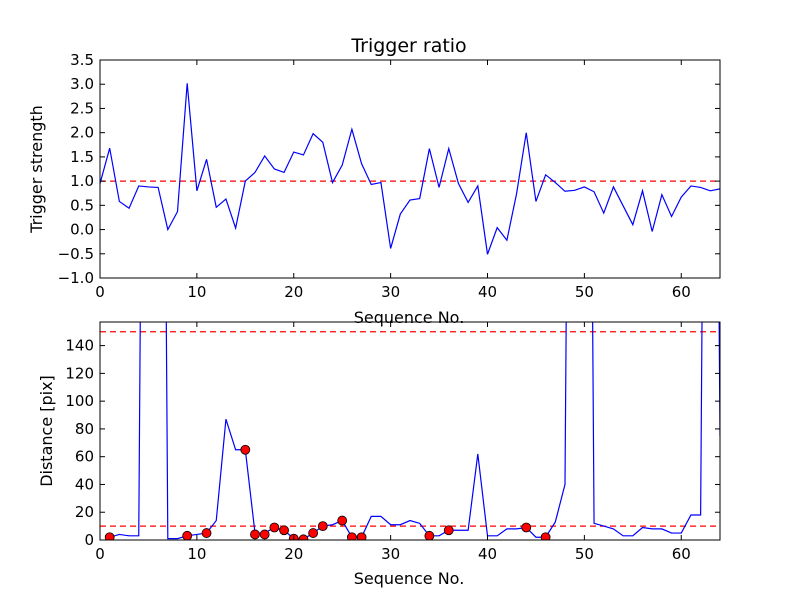 Image resolution: width=800 pixels, height=600 pixels. I want to click on top-x-tick-label: 10, so click(196, 292).